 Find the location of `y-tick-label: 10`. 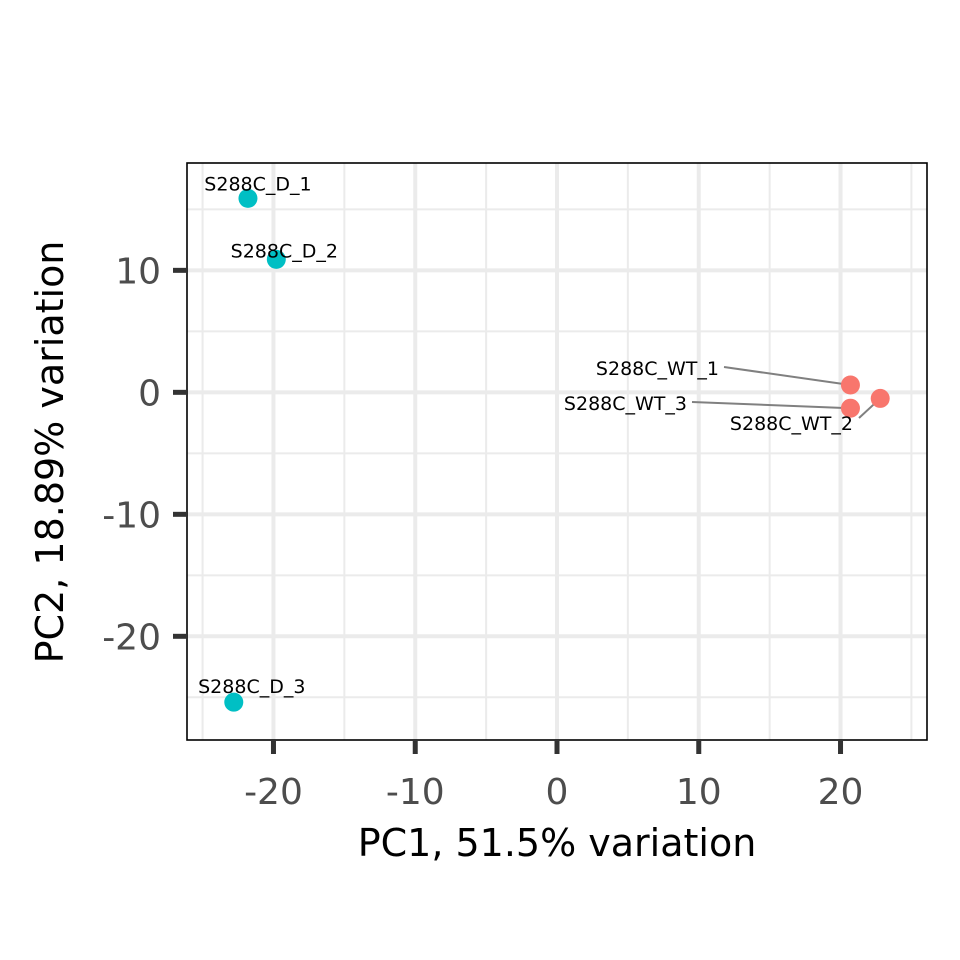

y-tick-label: 10 is located at coordinates (138, 271).